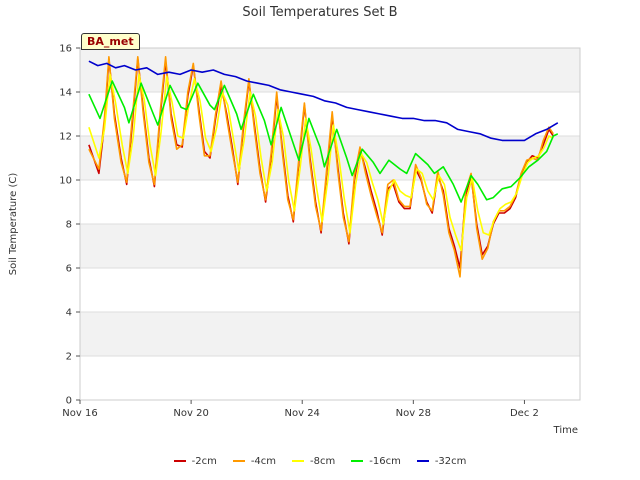 This screenshot has height=480, width=640. I want to click on y-tick-label: 6, so click(69, 269).